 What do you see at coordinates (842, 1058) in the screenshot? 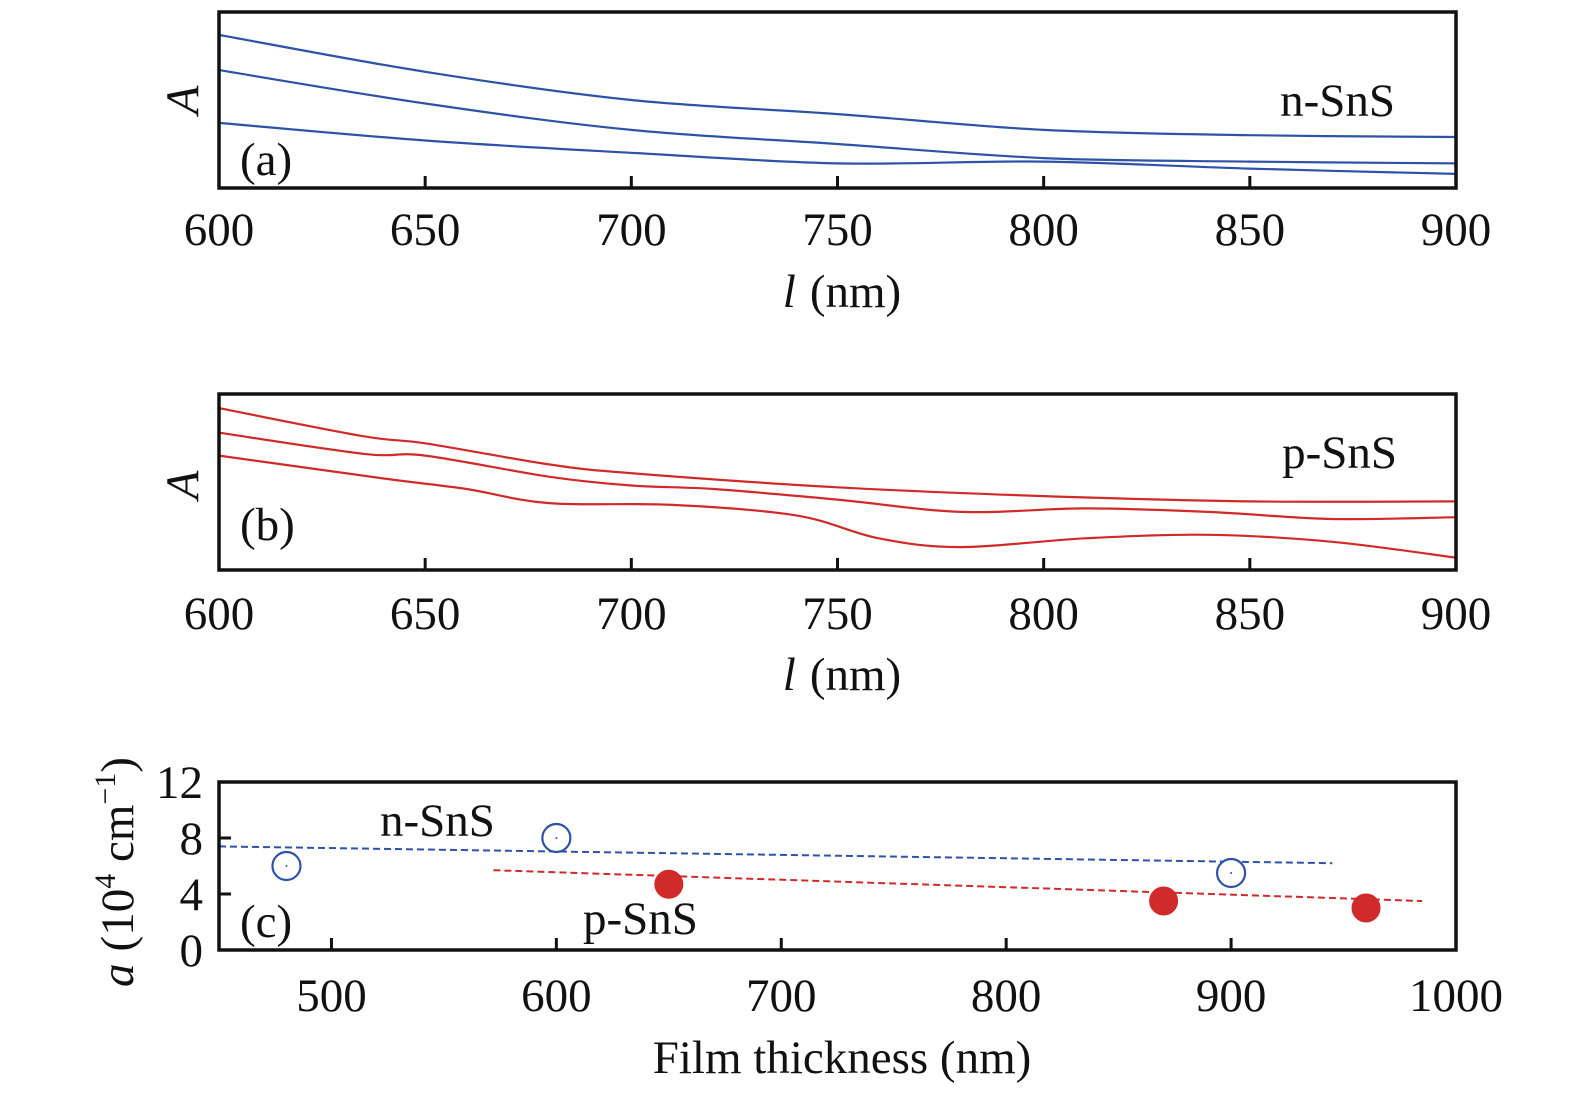
I see `panel-c-x-axis-title: Film thickness (nm)` at bounding box center [842, 1058].